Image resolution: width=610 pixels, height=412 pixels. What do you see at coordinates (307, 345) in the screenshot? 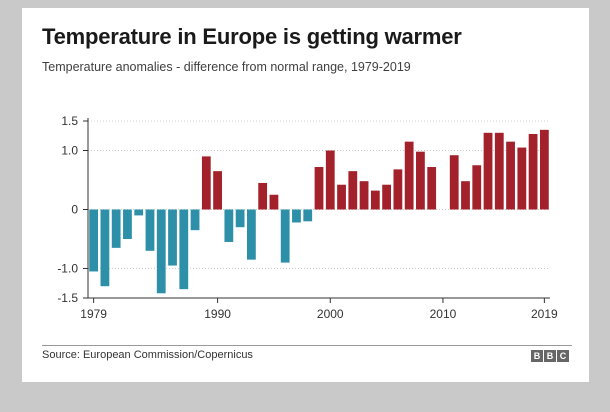
I see `source-divider` at bounding box center [307, 345].